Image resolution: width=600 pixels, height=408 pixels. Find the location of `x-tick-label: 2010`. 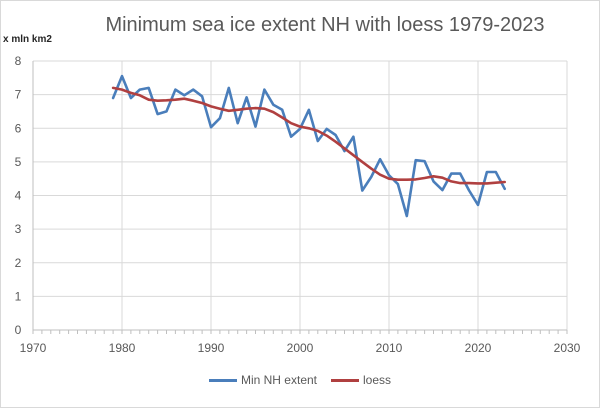

x-tick-label: 2010 is located at coordinates (389, 348).